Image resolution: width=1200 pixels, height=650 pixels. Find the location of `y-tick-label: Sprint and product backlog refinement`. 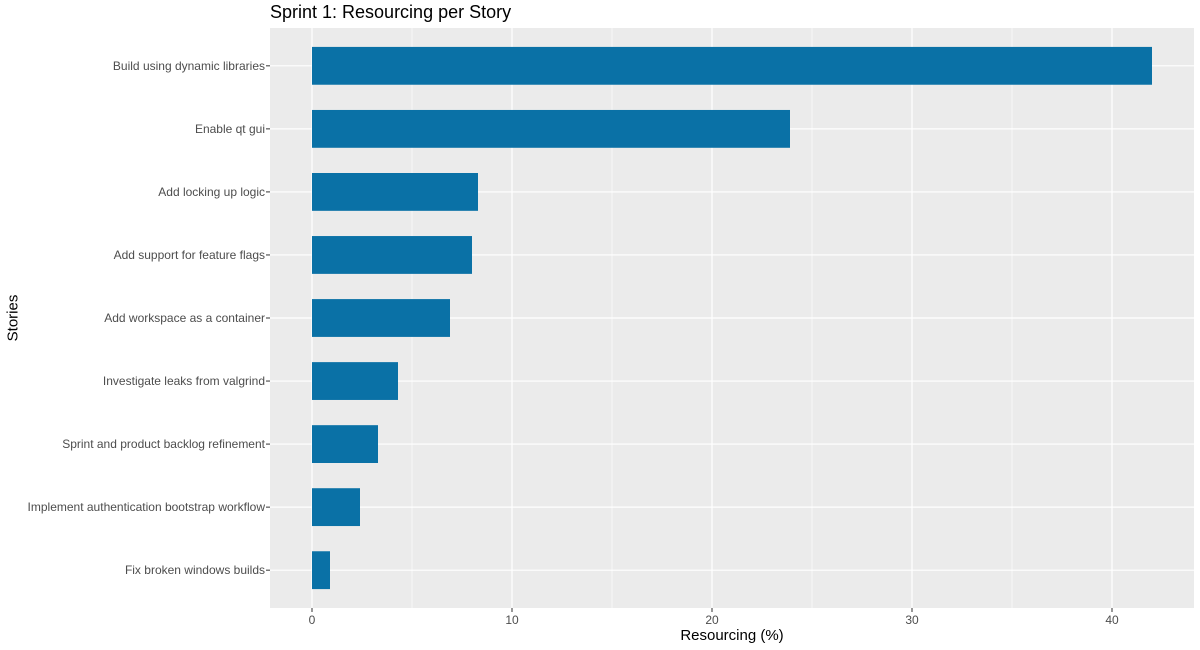

y-tick-label: Sprint and product backlog refinement is located at coordinates (163, 444).